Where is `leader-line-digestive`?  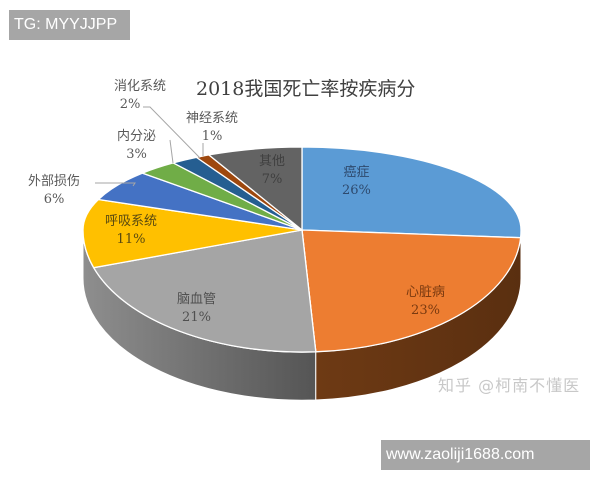
leader-line-digestive is located at coordinates (172, 132).